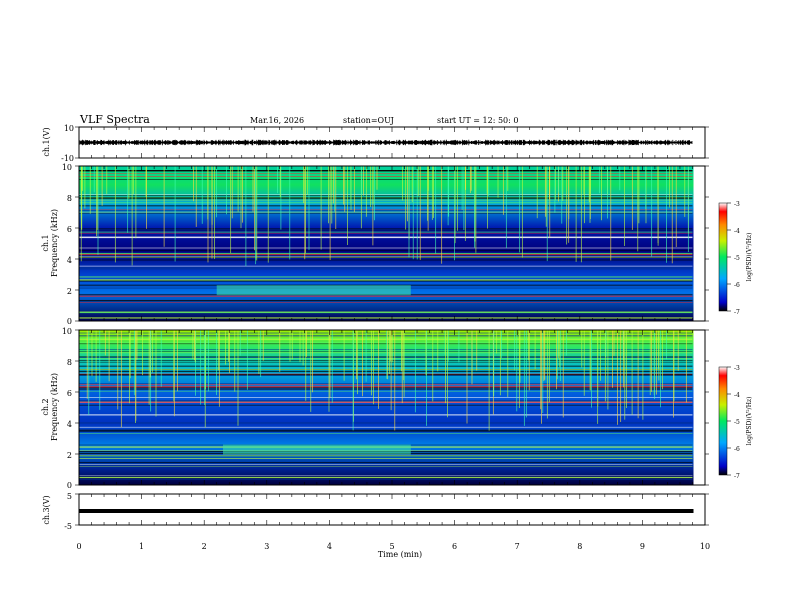  I want to click on xtick-6: 6, so click(454, 546).